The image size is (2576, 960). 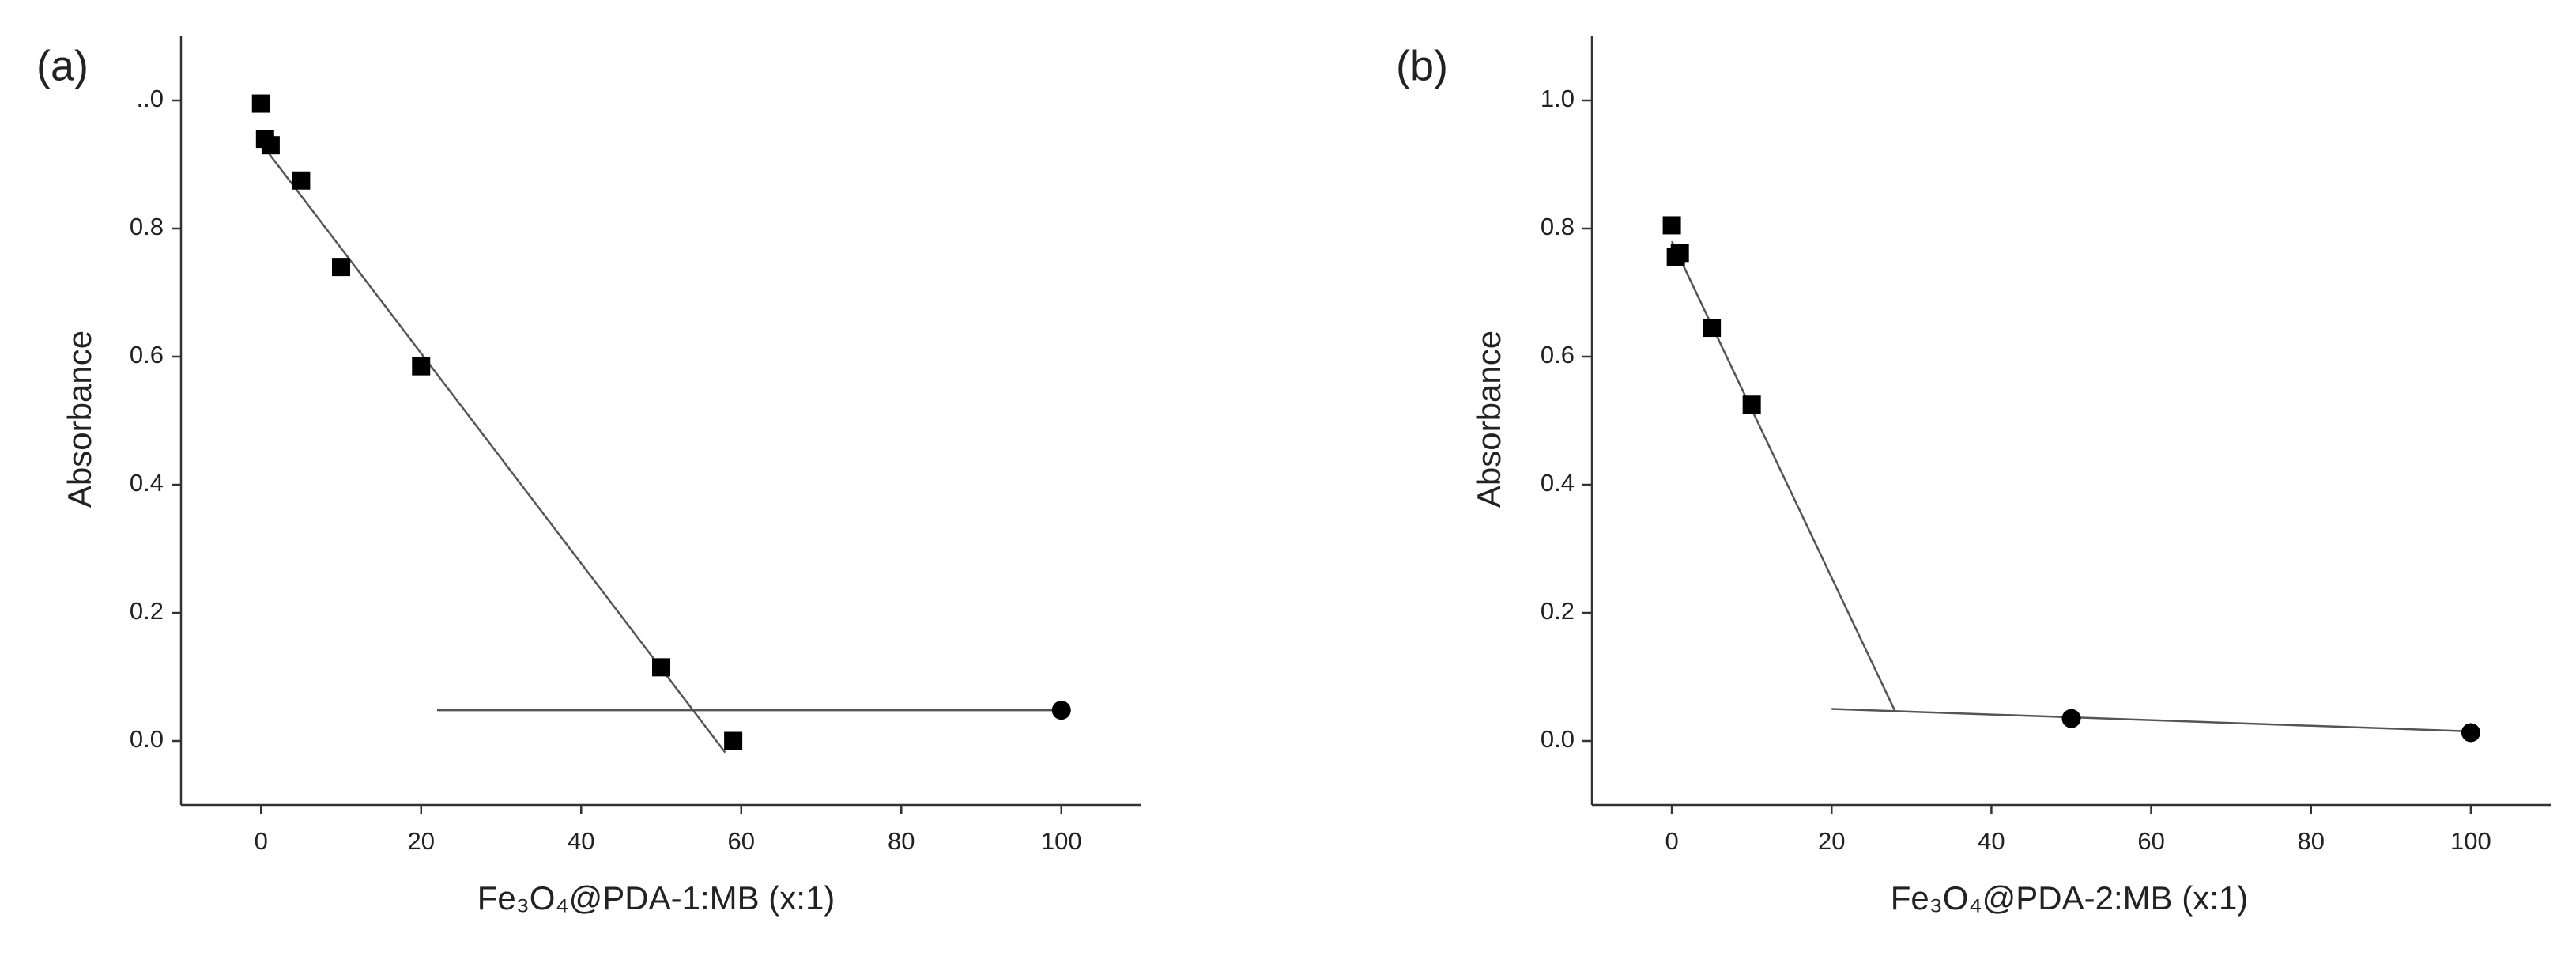 I want to click on panel-label: (a), so click(x=62, y=65).